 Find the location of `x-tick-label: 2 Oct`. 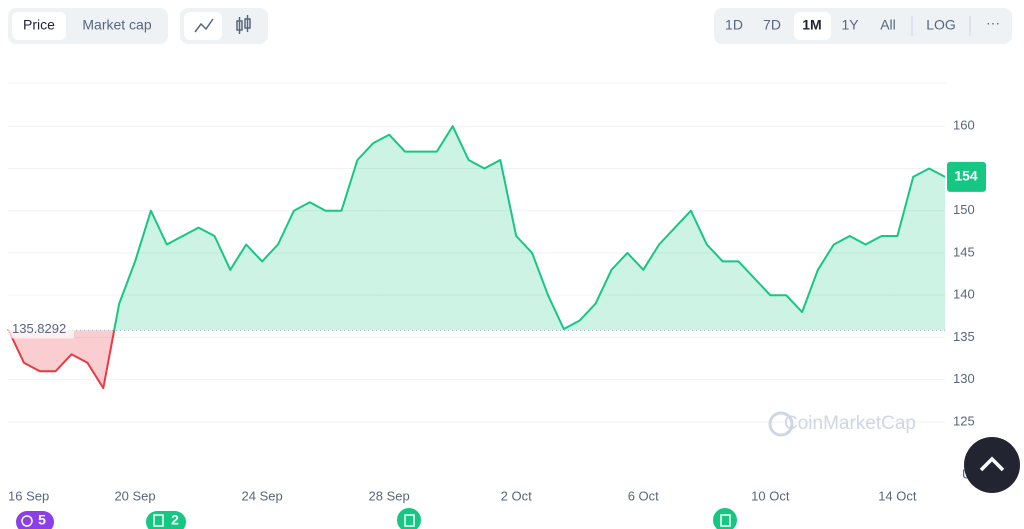

x-tick-label: 2 Oct is located at coordinates (516, 495).